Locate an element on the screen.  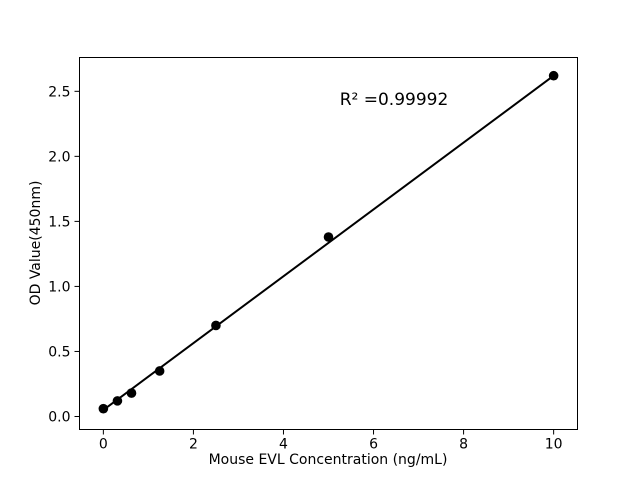
y-axis-label: OD Value(450nm) is located at coordinates (36, 243).